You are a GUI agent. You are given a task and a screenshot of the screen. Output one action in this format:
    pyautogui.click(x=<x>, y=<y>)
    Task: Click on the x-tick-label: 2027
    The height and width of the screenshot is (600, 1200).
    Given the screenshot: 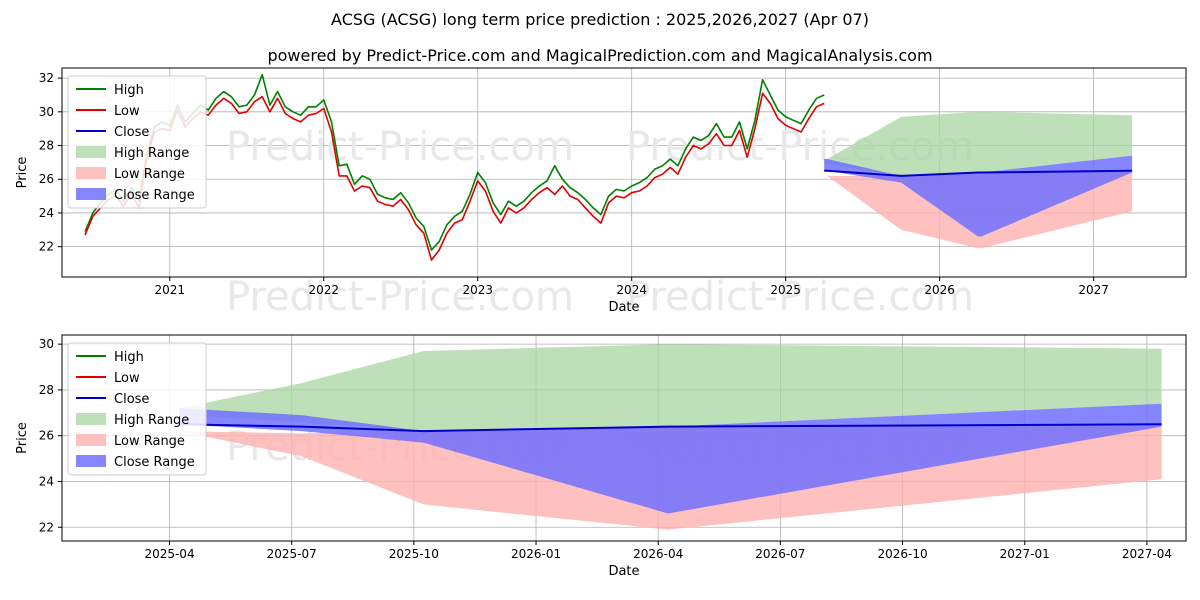 What is the action you would take?
    pyautogui.click(x=1093, y=290)
    